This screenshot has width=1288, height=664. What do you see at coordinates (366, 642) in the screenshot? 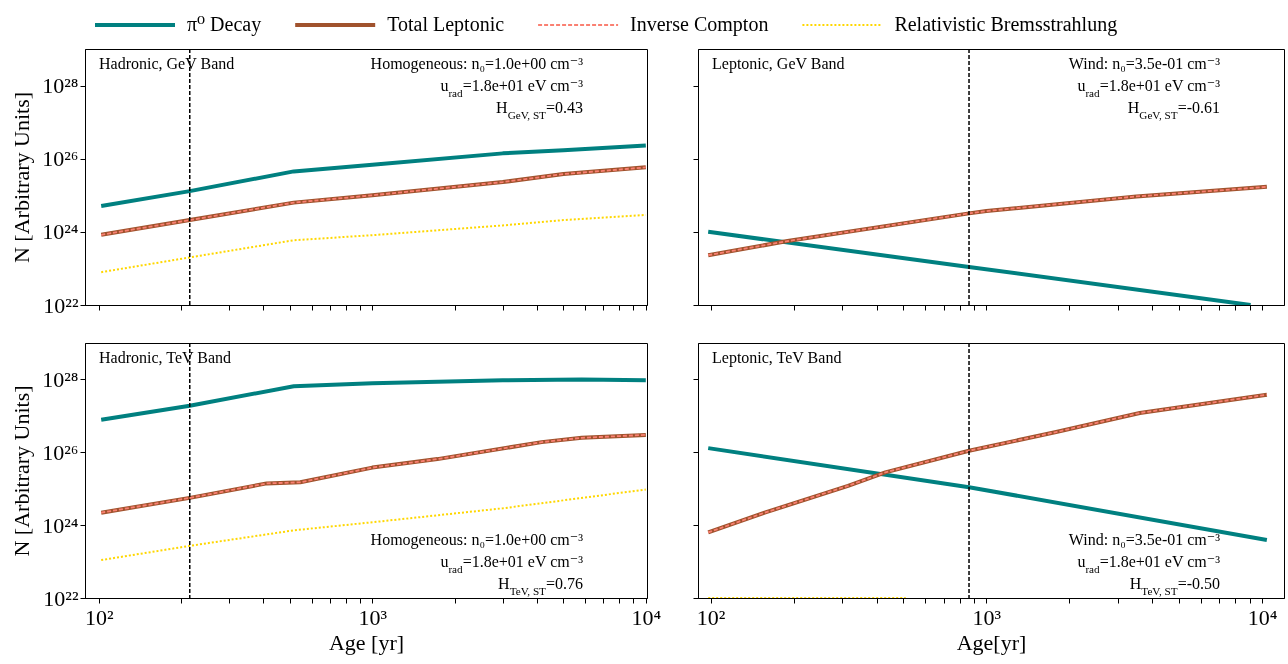
I see `x-axis-title: Age [yr]` at bounding box center [366, 642].